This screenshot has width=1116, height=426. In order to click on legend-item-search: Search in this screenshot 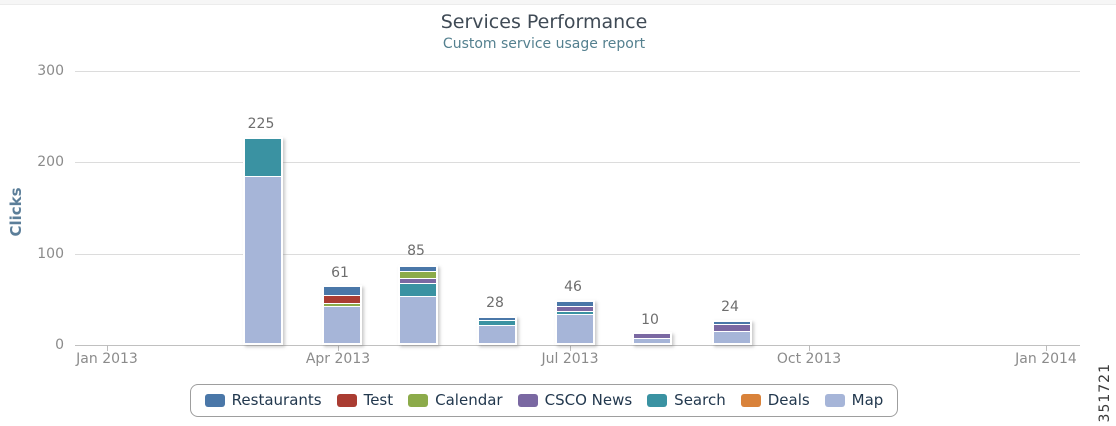, I will do `click(686, 400)`.